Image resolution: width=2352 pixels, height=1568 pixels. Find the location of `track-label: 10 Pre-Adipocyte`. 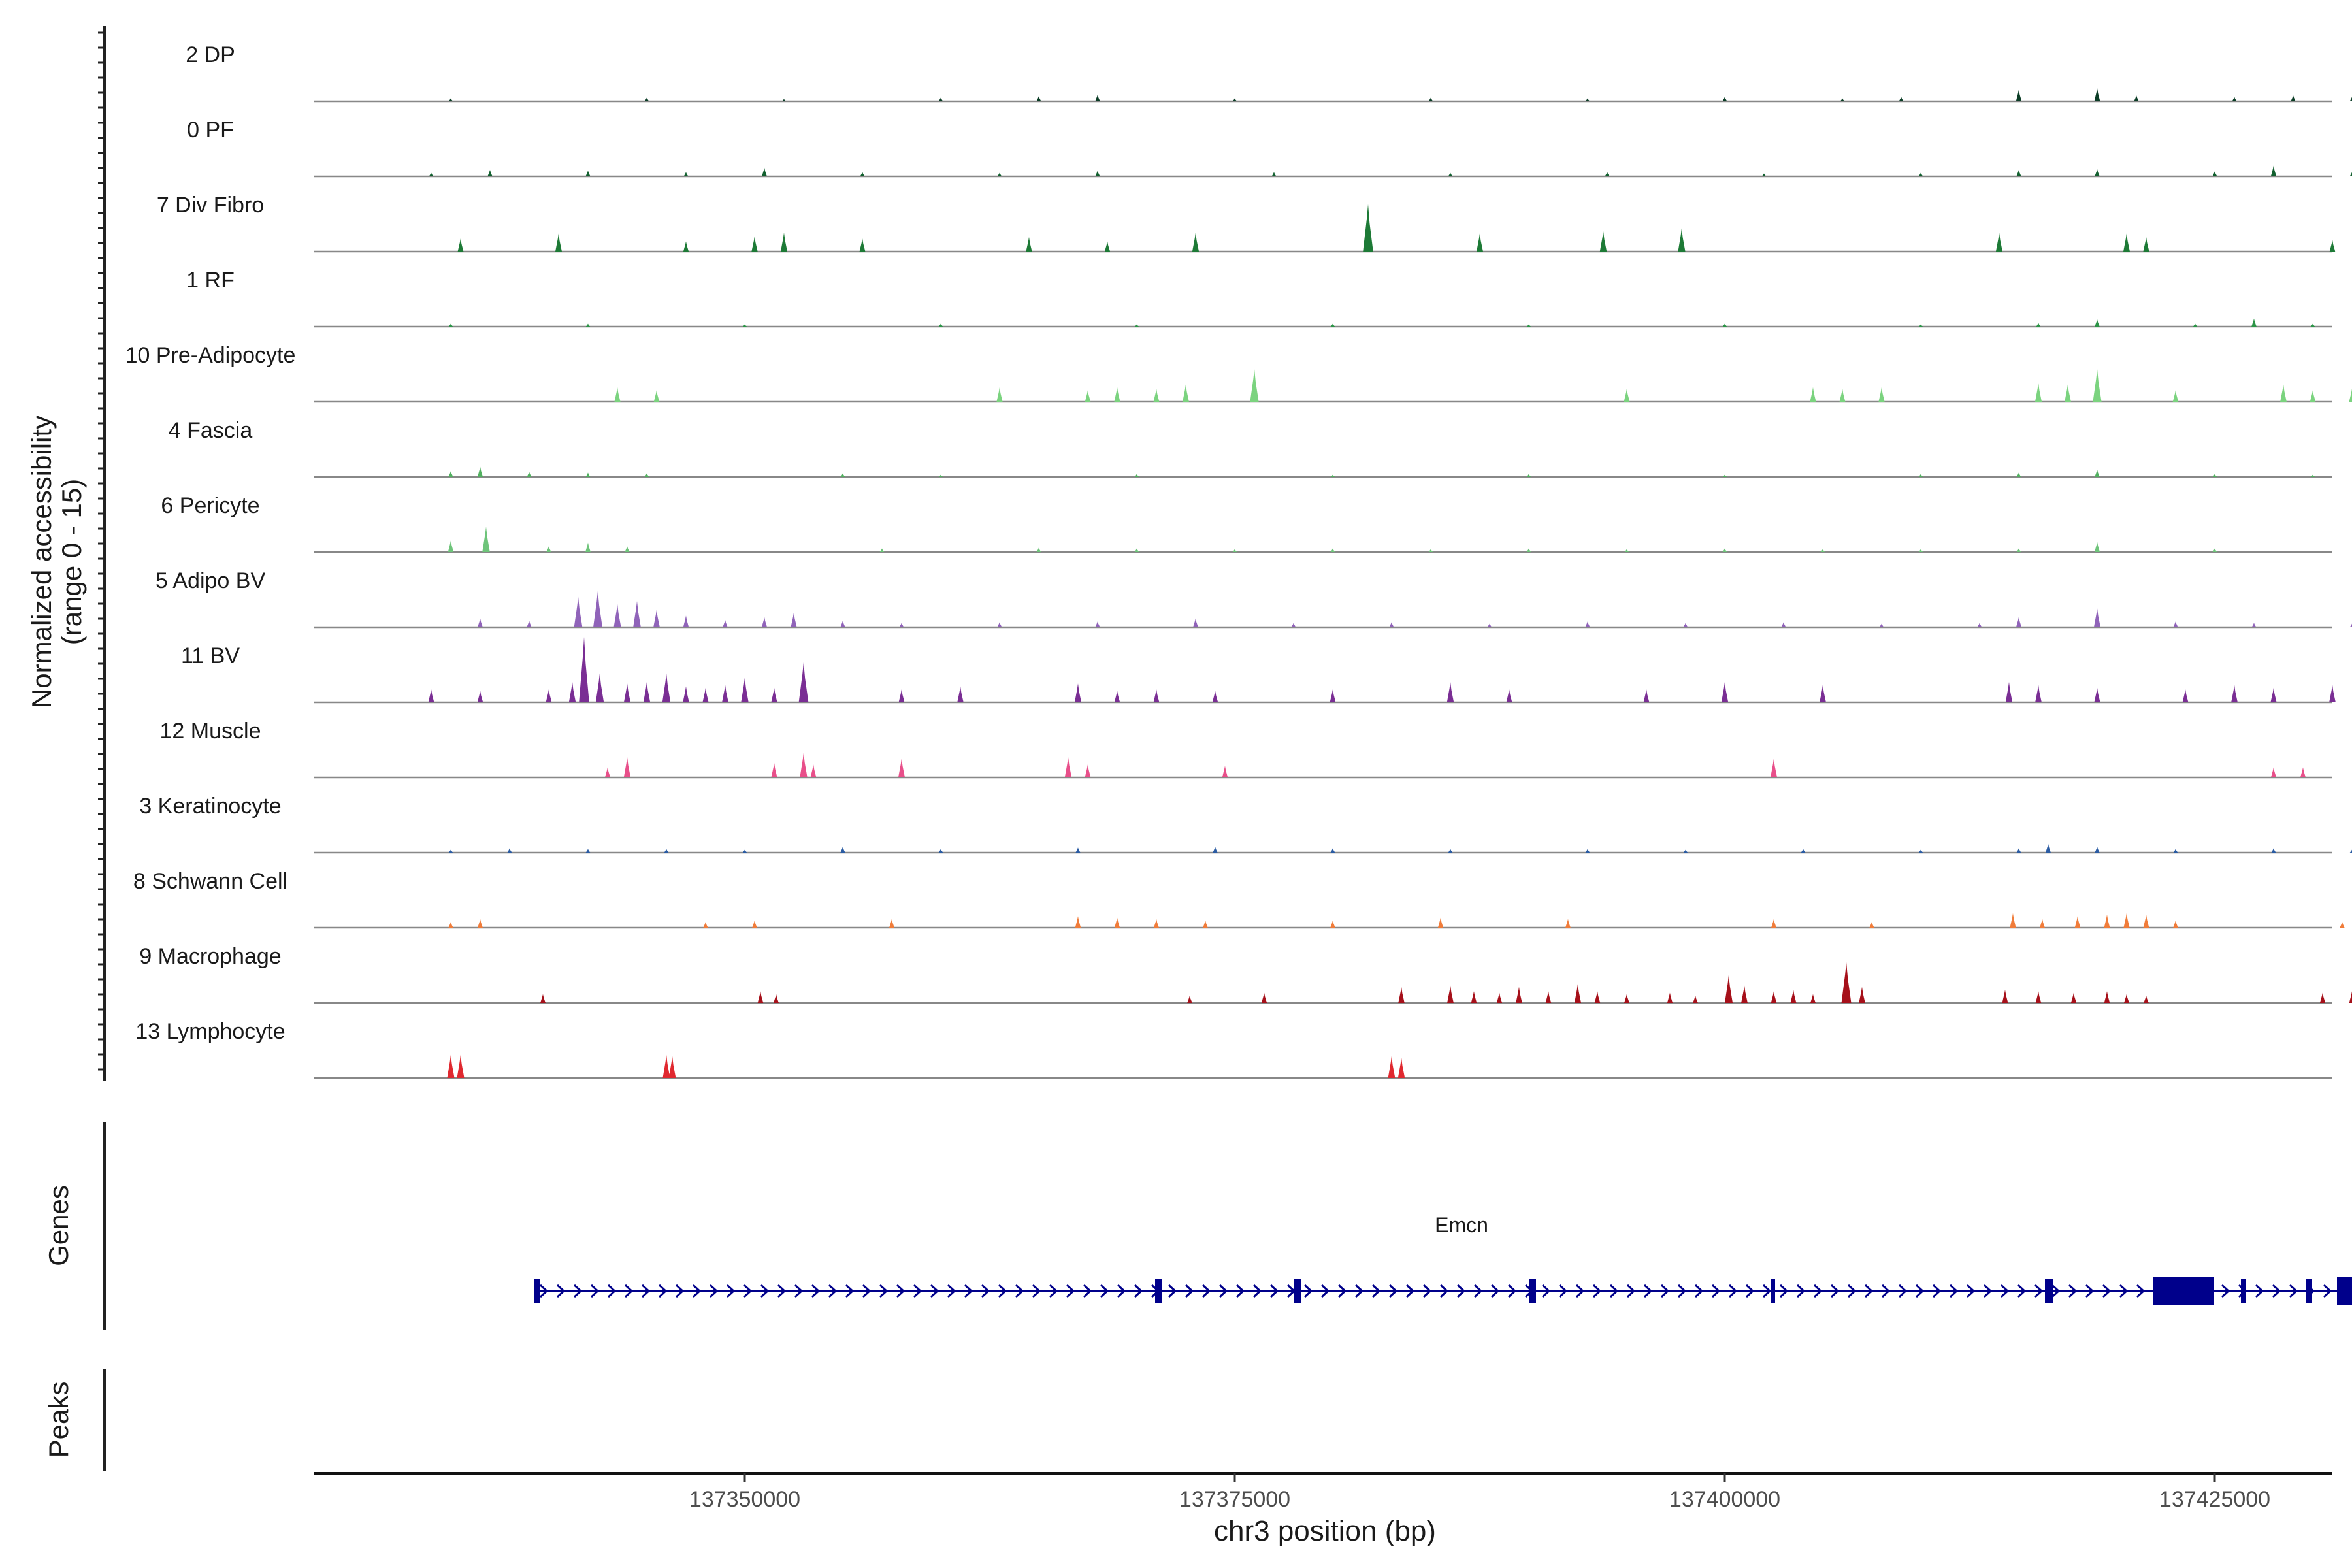

track-label: 10 Pre-Adipocyte is located at coordinates (210, 355).